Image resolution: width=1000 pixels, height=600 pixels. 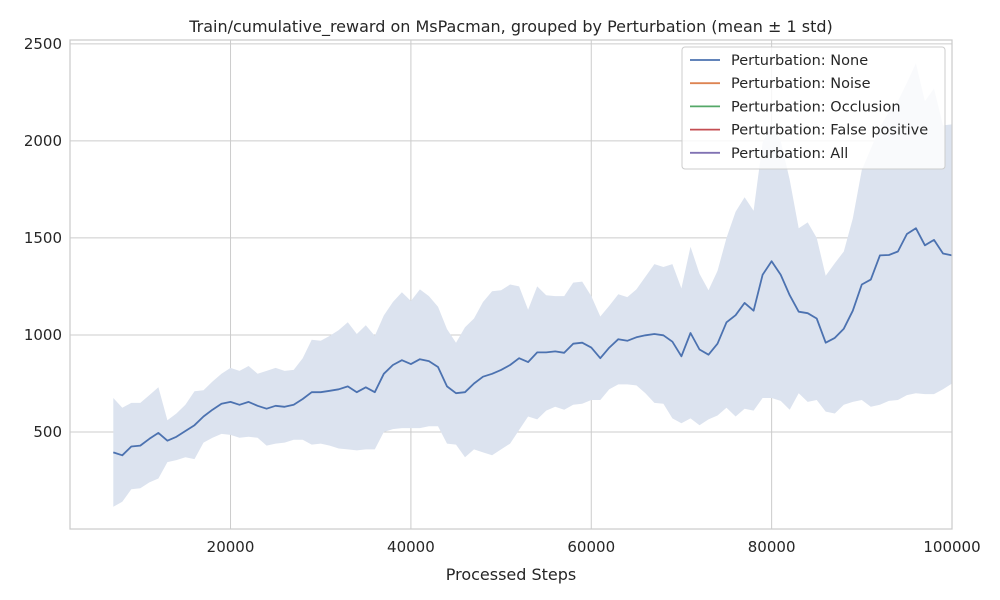 What do you see at coordinates (772, 547) in the screenshot?
I see `x-tick-label: 80000` at bounding box center [772, 547].